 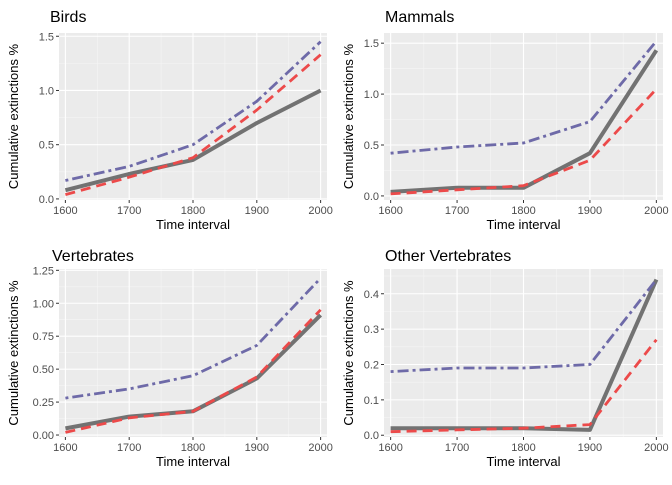 I want to click on y-tick-label: 0.75, so click(x=43, y=337).